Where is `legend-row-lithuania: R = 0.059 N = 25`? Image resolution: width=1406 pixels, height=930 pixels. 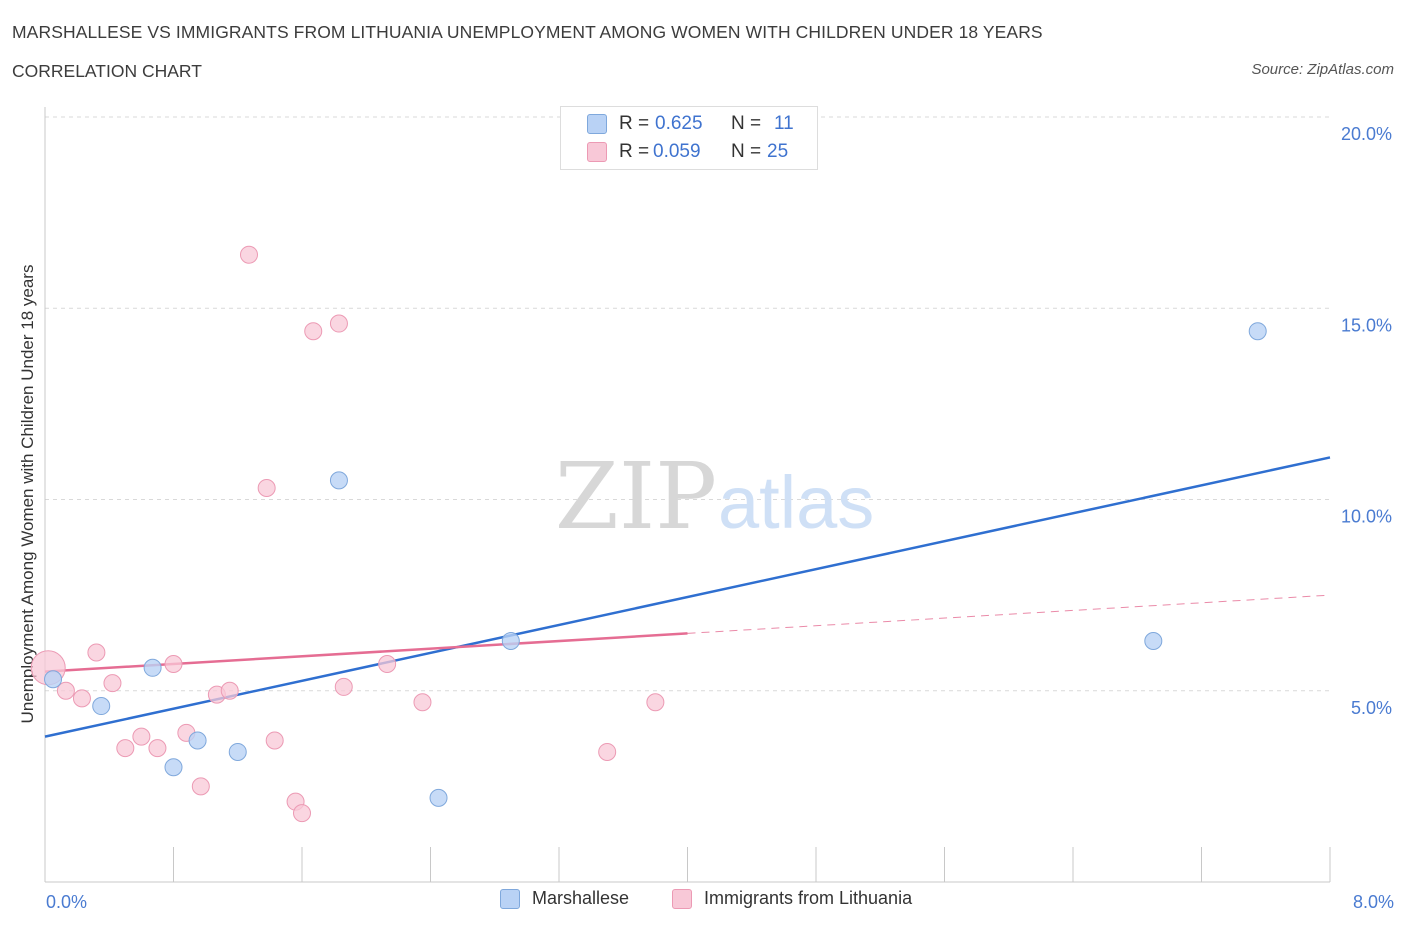 legend-row-lithuania: R = 0.059 N = 25 is located at coordinates (689, 152).